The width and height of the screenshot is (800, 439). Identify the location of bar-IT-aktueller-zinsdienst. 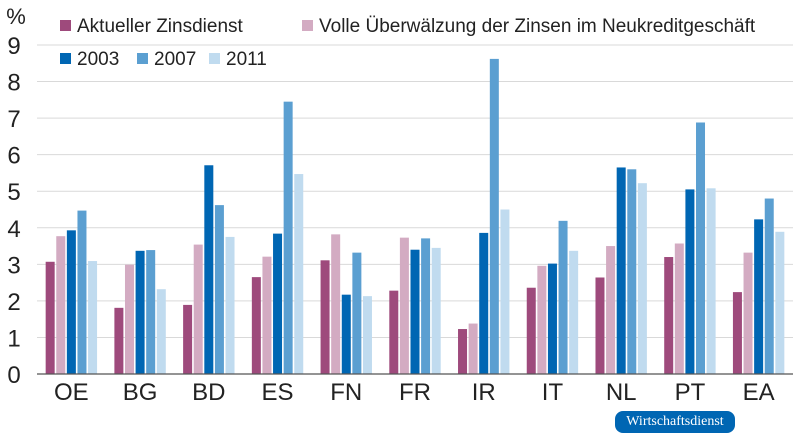
(531, 330).